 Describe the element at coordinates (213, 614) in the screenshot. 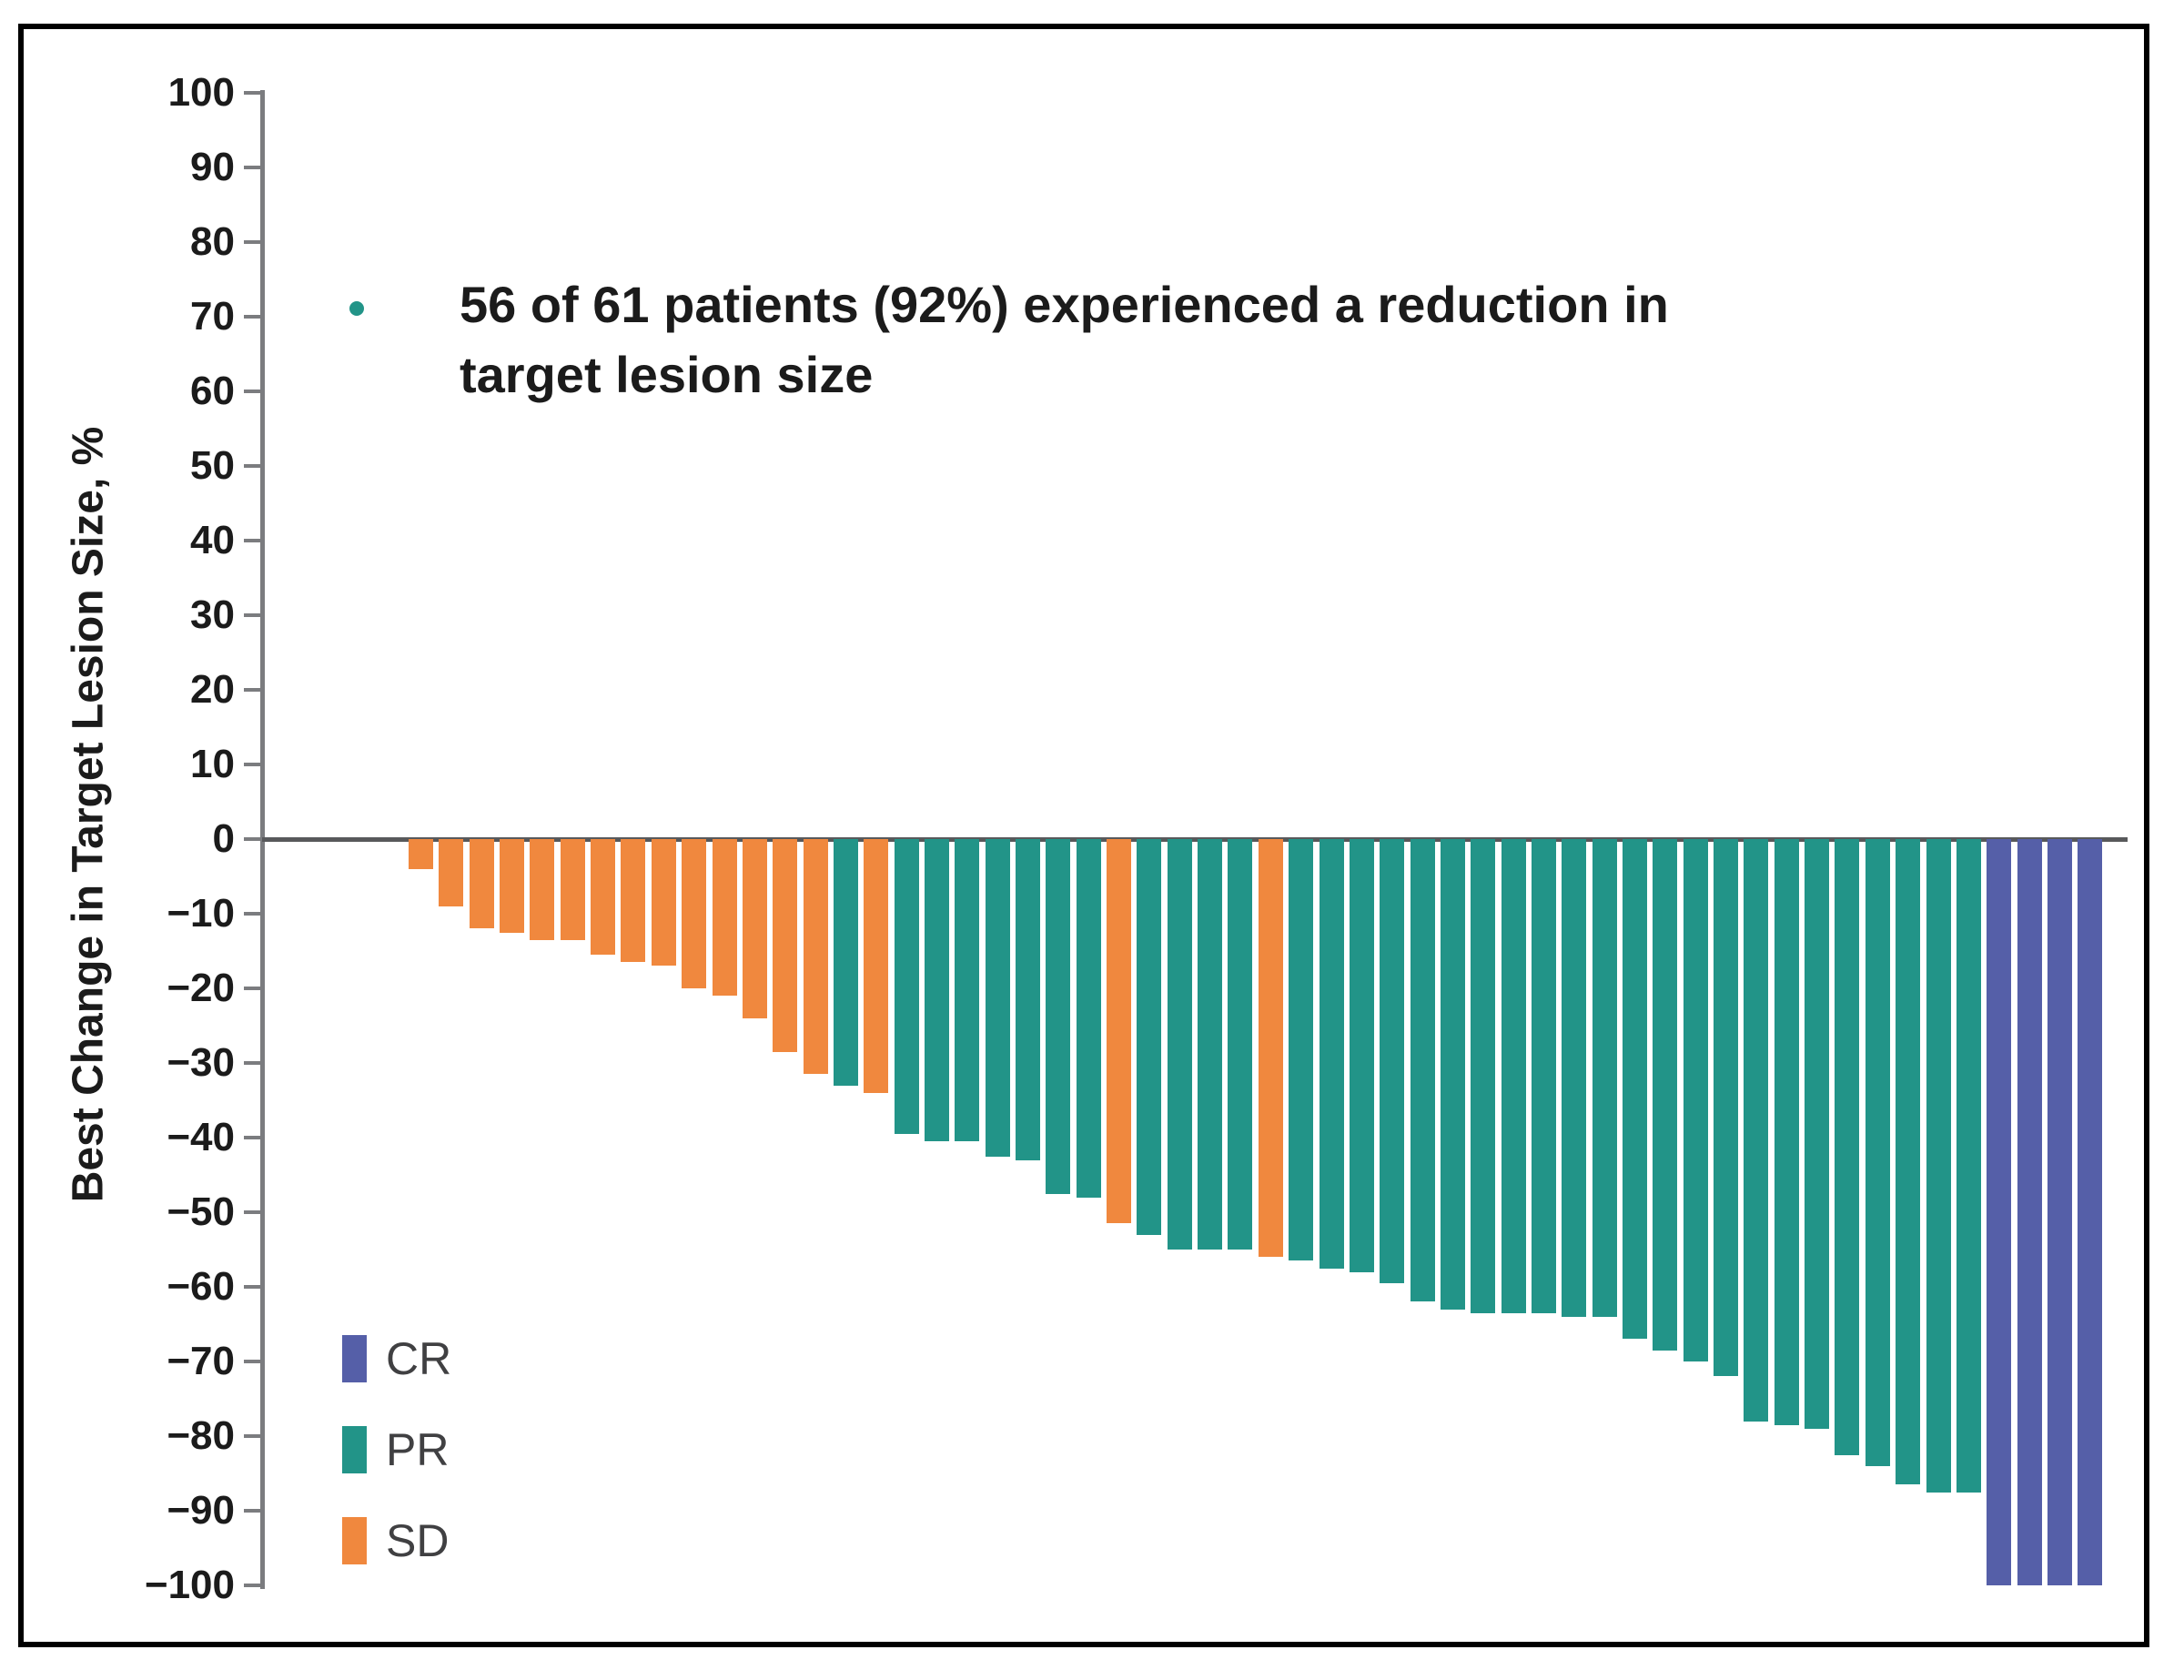

I see `y-tick-label: 30` at that location.